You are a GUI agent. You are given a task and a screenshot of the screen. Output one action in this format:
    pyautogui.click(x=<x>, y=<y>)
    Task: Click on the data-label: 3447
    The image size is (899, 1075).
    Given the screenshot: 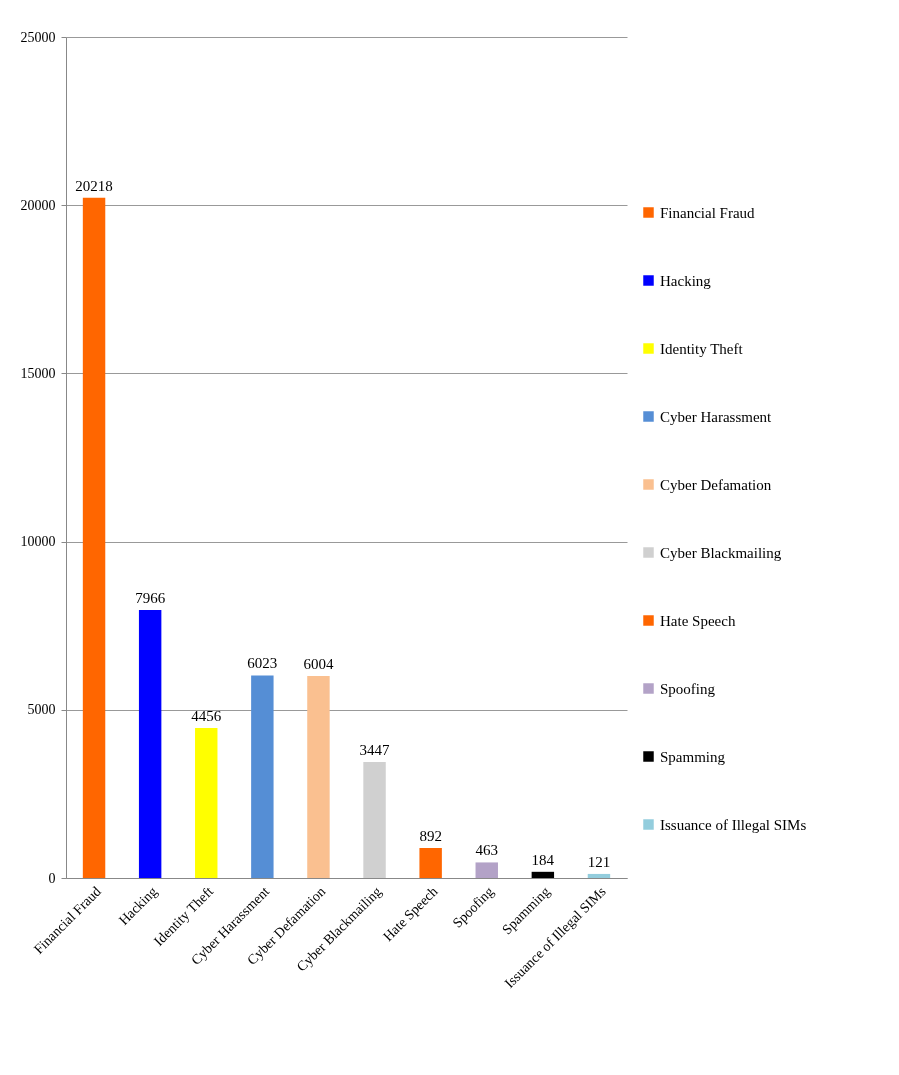 What is the action you would take?
    pyautogui.click(x=375, y=750)
    